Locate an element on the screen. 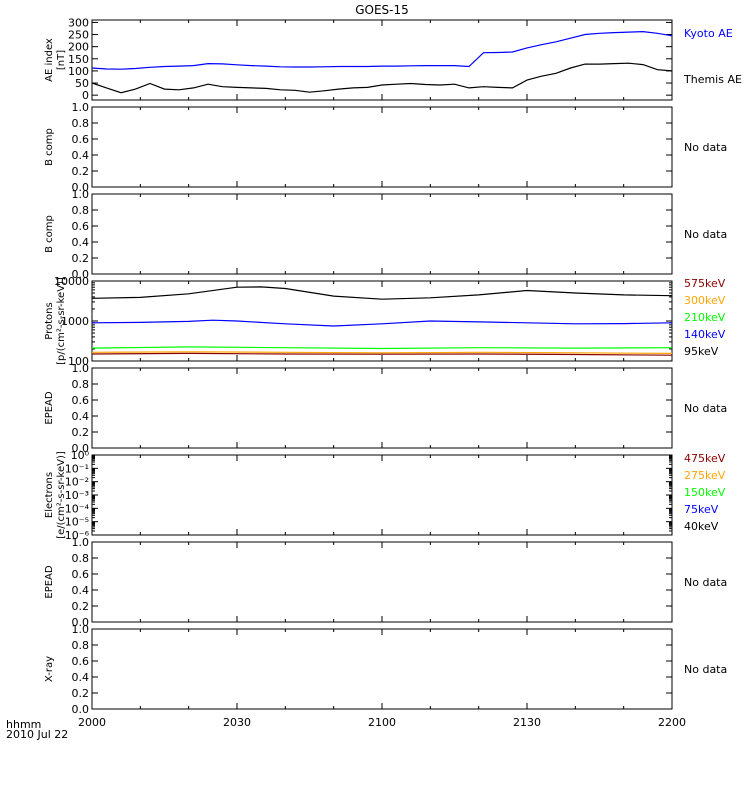 The image size is (750, 800). y-tick-label: 10⁻⁴ is located at coordinates (77, 508).